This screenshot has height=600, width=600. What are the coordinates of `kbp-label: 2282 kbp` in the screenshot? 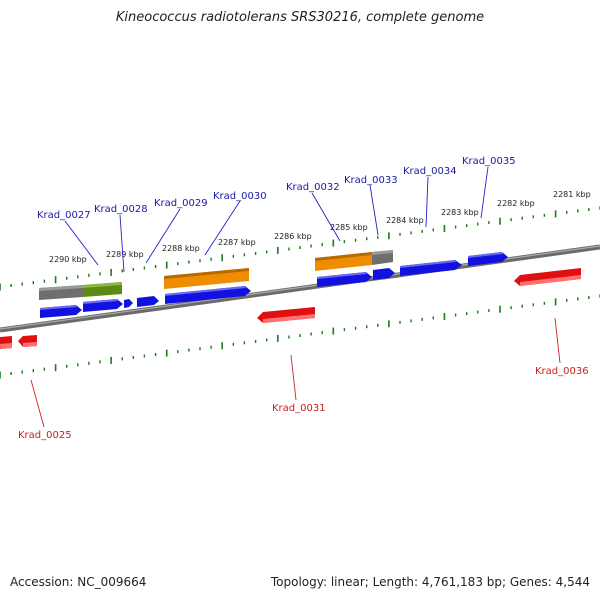 It's located at (516, 203).